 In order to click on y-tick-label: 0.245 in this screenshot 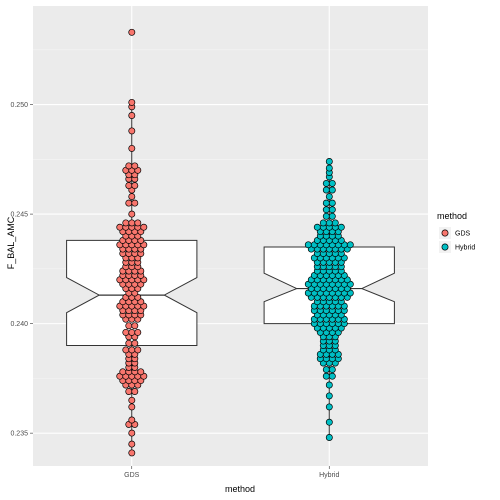, I will do `click(19, 215)`.